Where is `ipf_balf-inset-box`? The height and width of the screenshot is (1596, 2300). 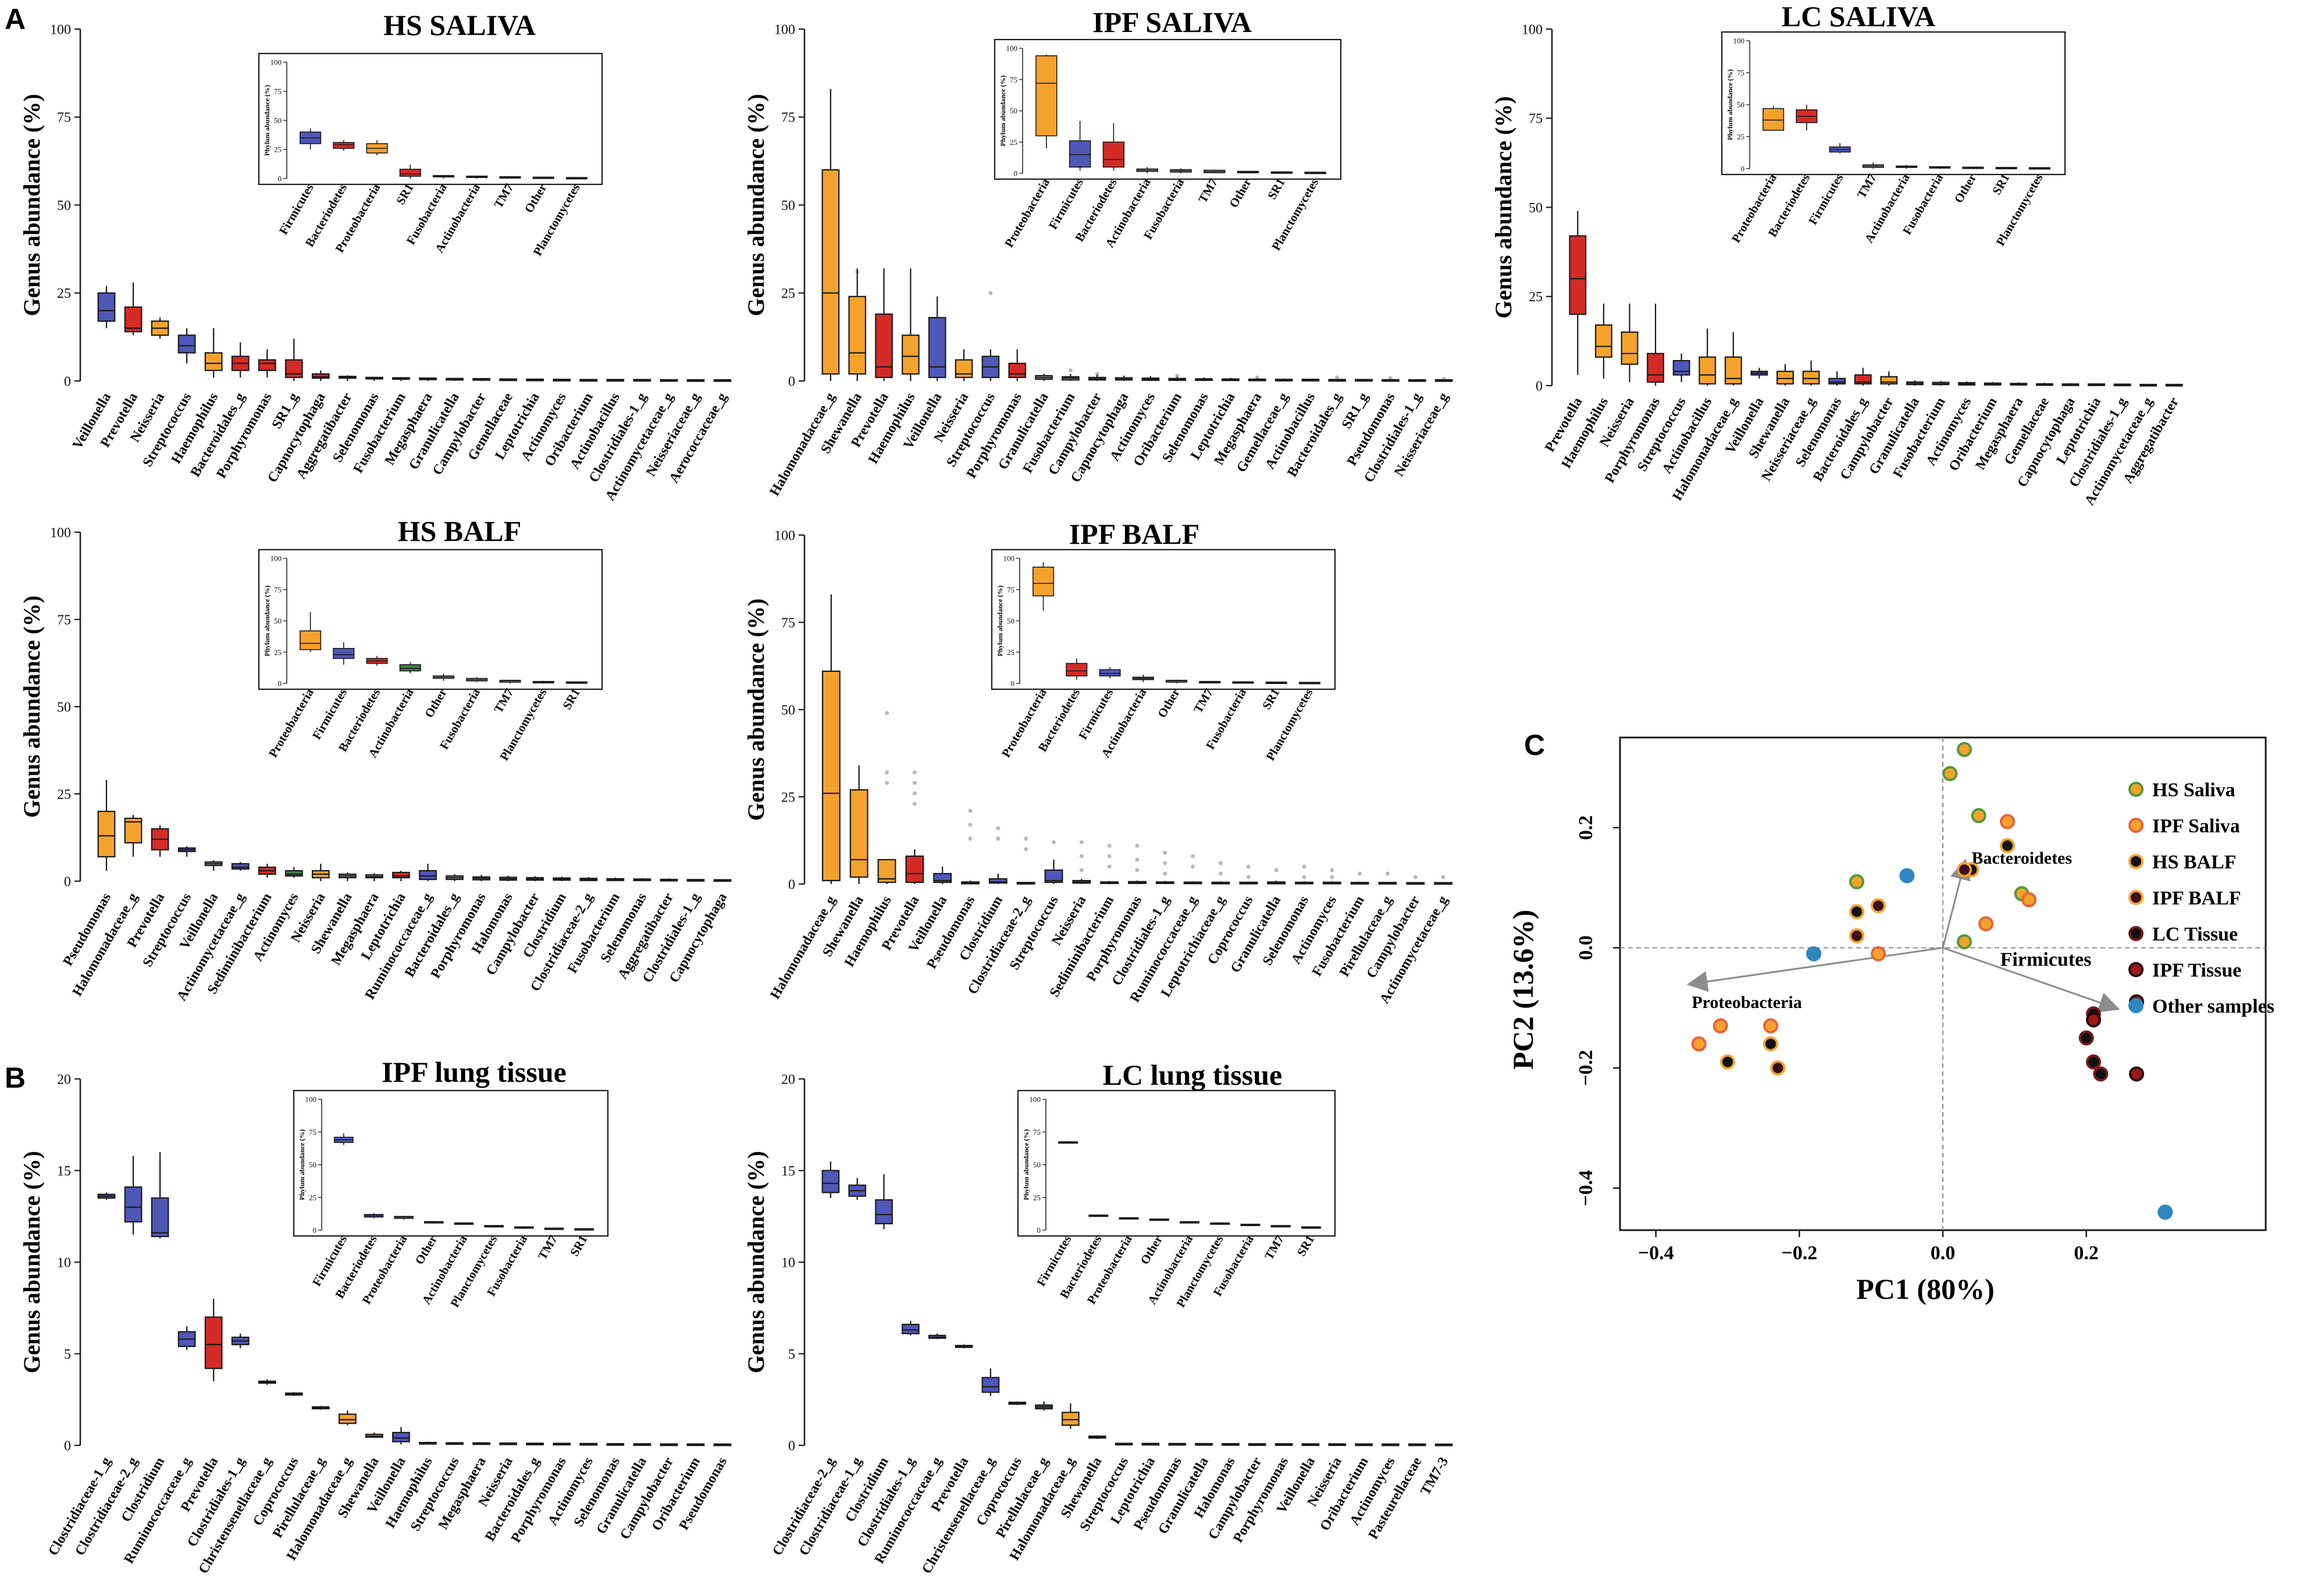
ipf_balf-inset-box is located at coordinates (1043, 582).